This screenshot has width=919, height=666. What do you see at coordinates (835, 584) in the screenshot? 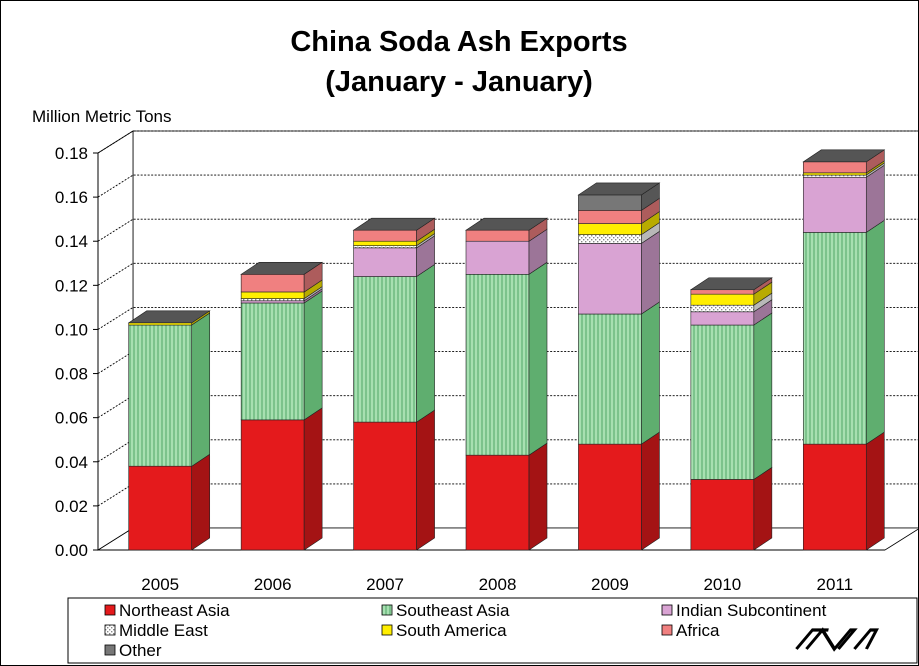
I see `x-tick-label: 2011` at bounding box center [835, 584].